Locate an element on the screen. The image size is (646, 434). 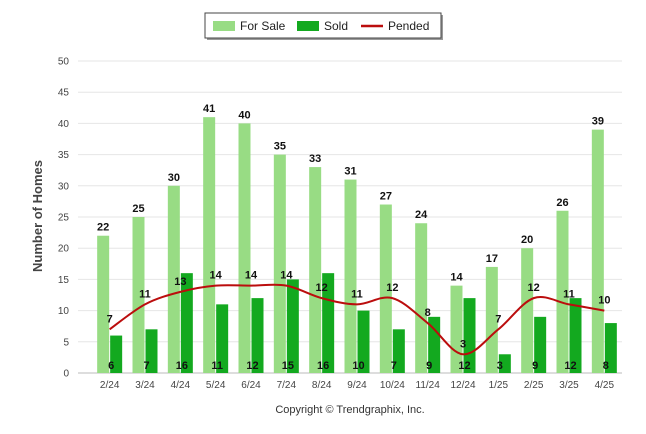
y-tick-label: 45 is located at coordinates (64, 93).